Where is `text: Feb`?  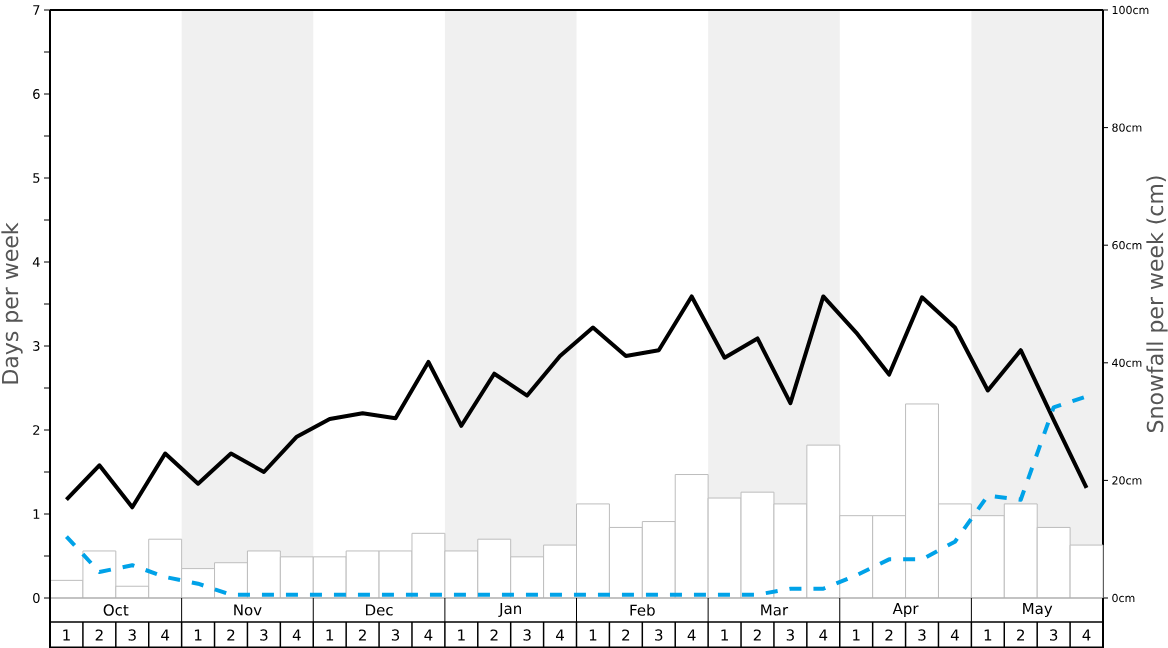 text: Feb is located at coordinates (642, 610).